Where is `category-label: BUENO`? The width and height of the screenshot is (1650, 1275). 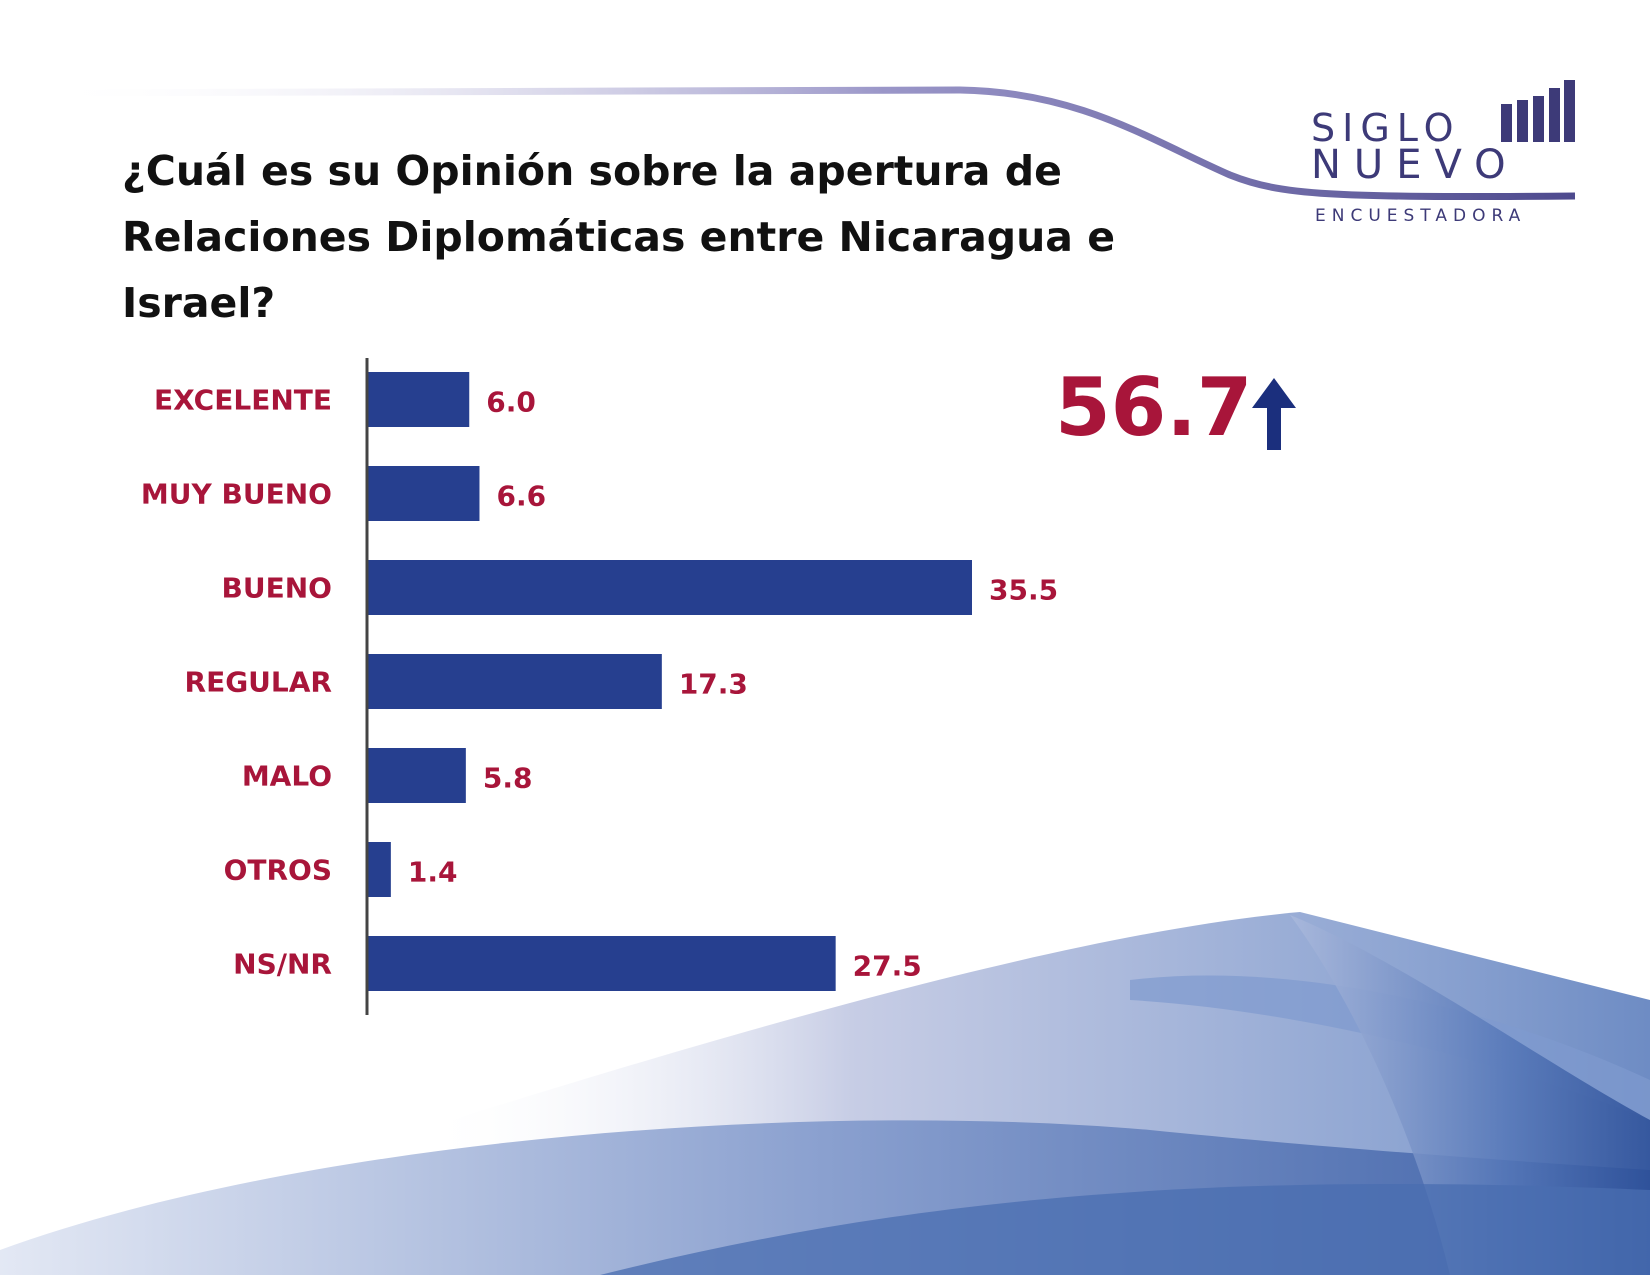 category-label: BUENO is located at coordinates (277, 588).